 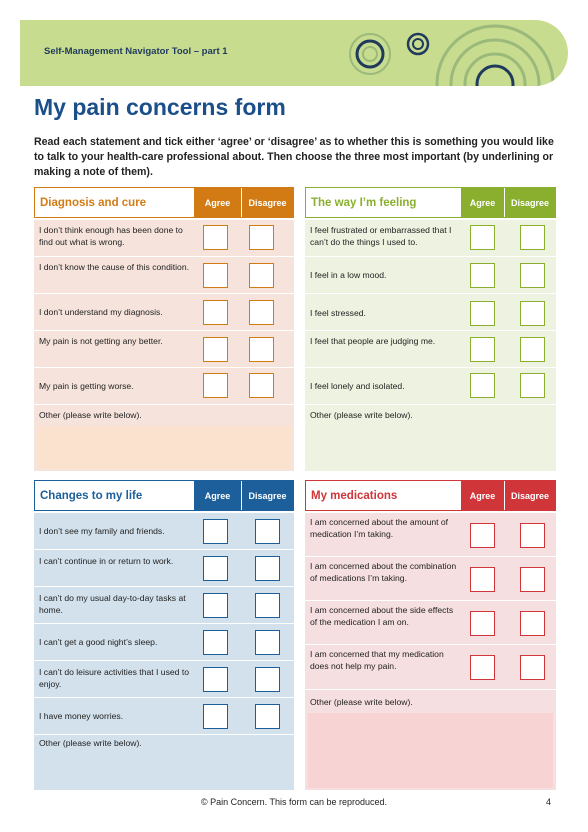 What do you see at coordinates (98, 642) in the screenshot?
I see `statement-text: I can’t get a good night’s sleep.` at bounding box center [98, 642].